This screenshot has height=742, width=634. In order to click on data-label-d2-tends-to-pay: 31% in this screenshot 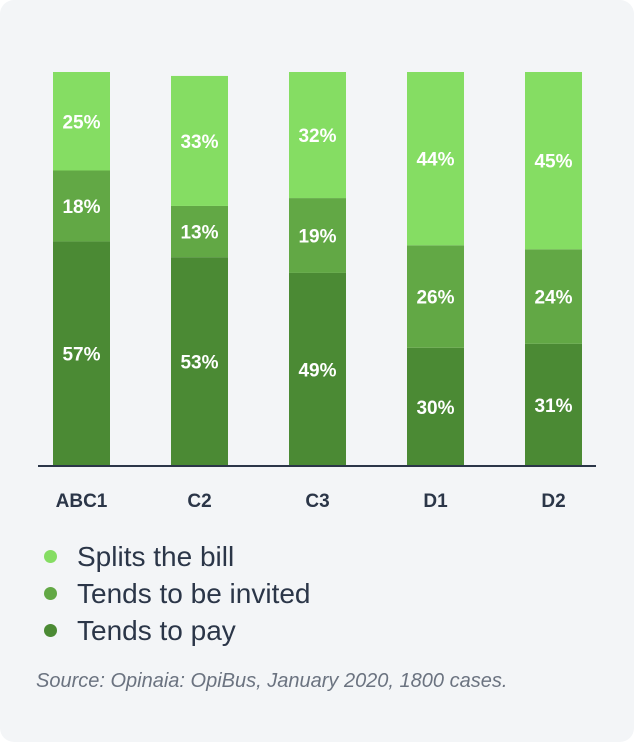, I will do `click(553, 406)`.